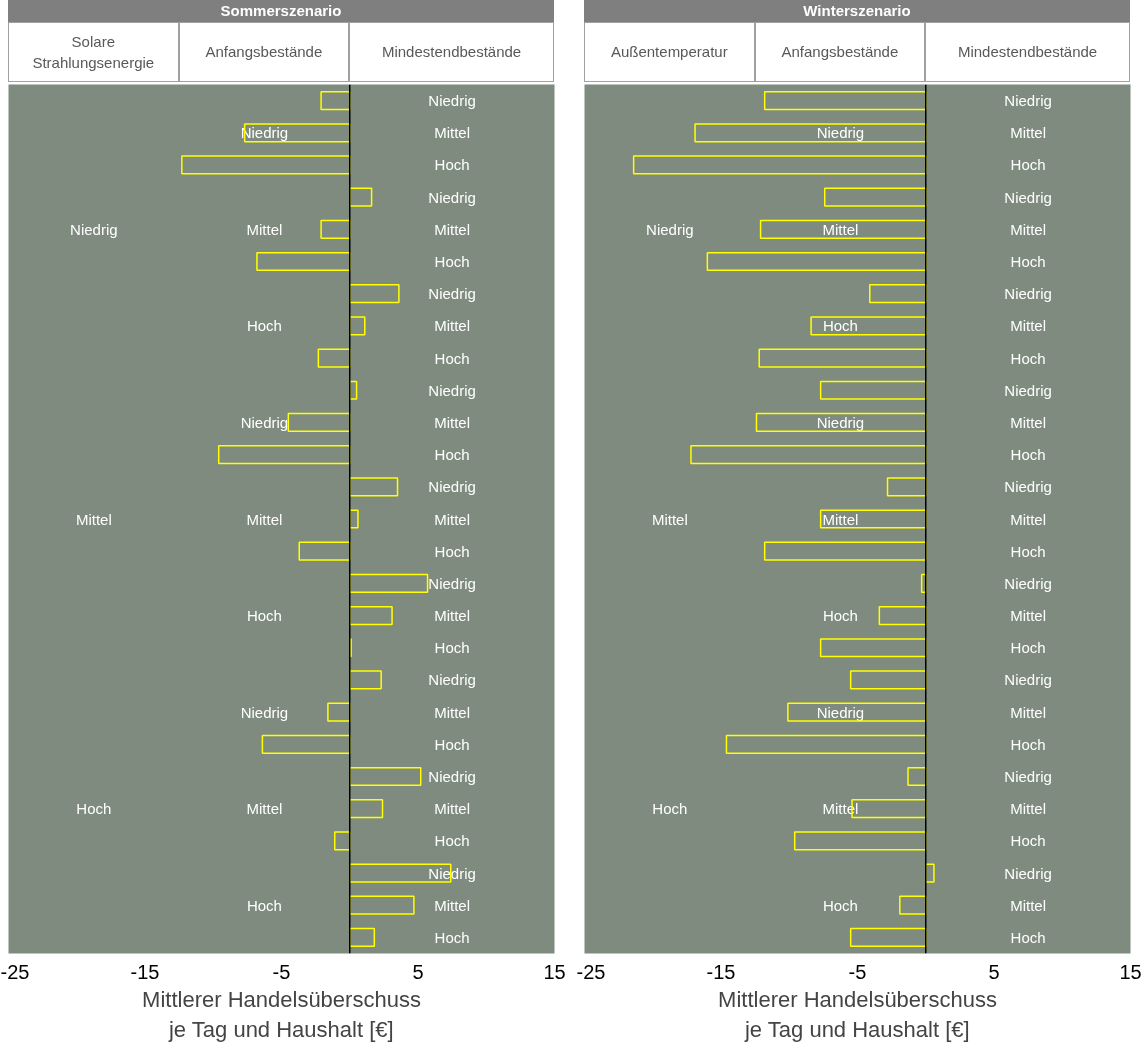  Describe the element at coordinates (93, 52) in the screenshot. I see `text: Solare Strahlungsenergie` at that location.